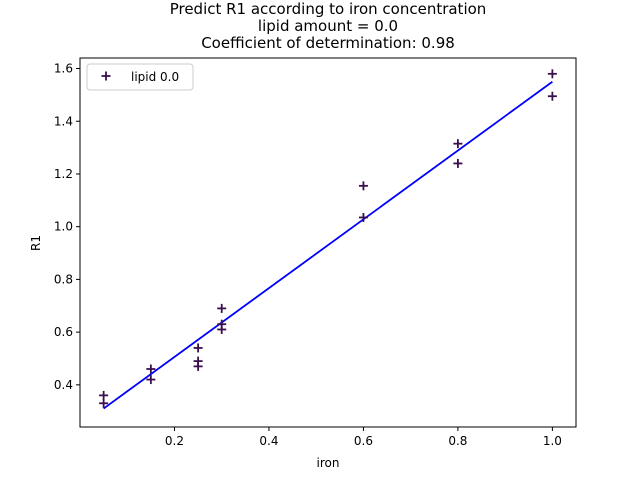 This screenshot has height=485, width=640. I want to click on y-tick-label: 0.6, so click(63, 332).